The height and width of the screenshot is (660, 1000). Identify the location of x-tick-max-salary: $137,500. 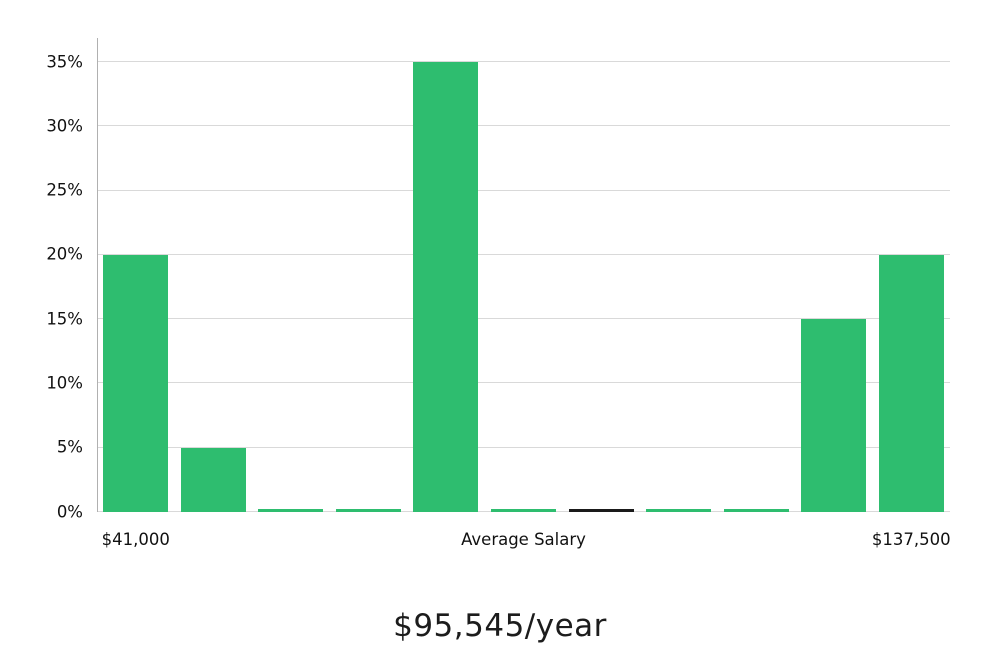
(911, 539).